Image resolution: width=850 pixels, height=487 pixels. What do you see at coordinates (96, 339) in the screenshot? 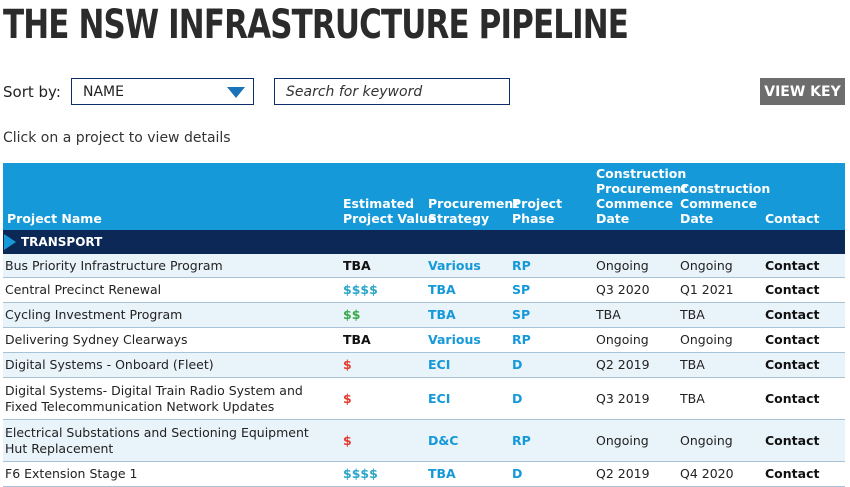
I see `project-name-cell: Delivering Sydney Clearways` at bounding box center [96, 339].